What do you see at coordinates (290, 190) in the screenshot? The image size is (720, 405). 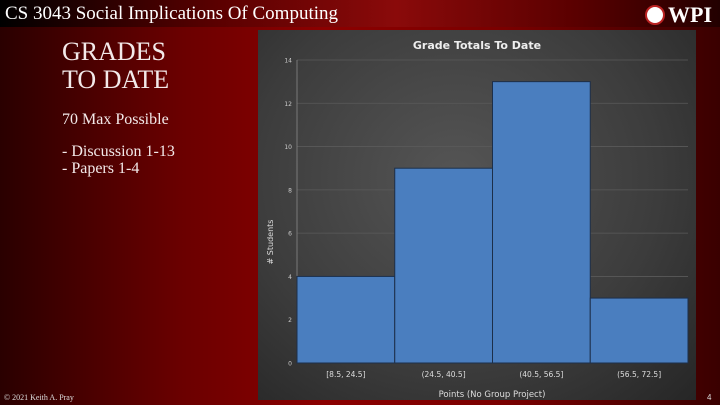 I see `y-tick-label: 8` at bounding box center [290, 190].